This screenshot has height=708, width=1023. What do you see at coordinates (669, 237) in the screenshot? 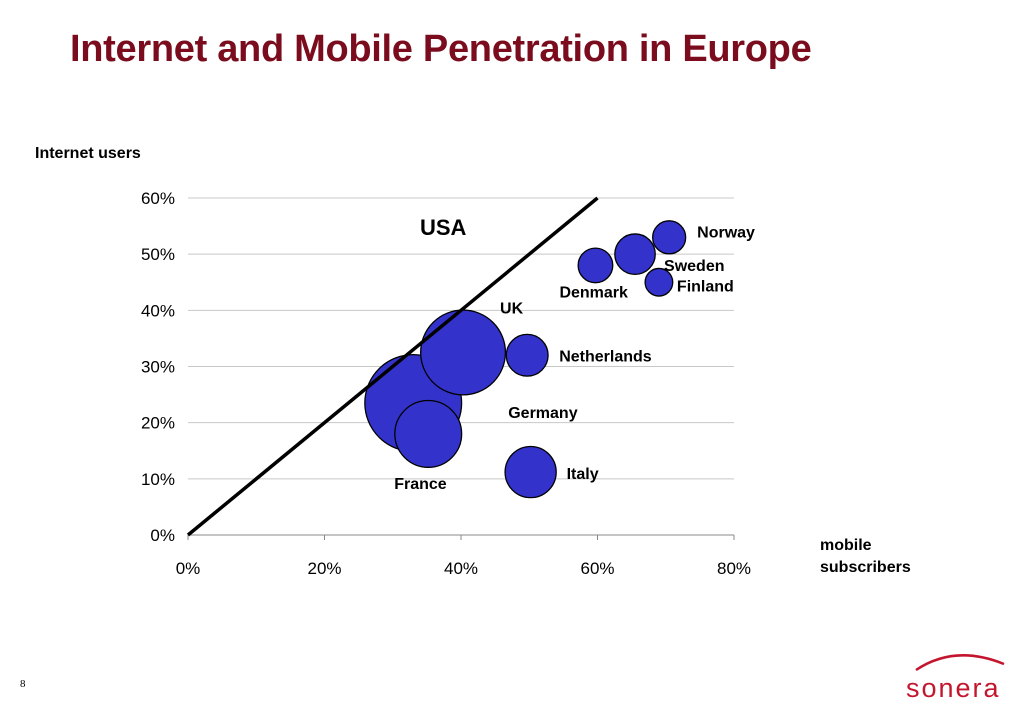
I see `bubble-norway` at bounding box center [669, 237].